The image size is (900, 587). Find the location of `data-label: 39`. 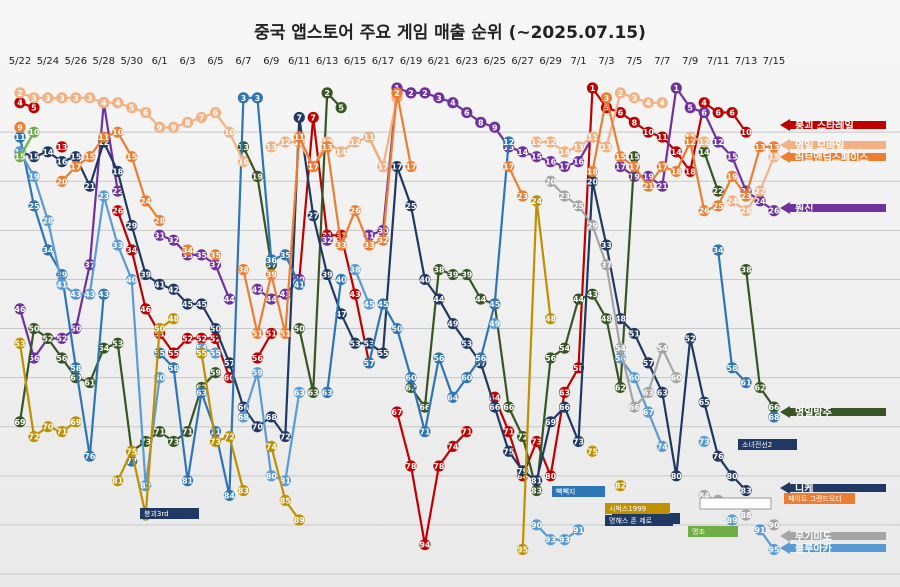

data-label: 39 is located at coordinates (272, 275).